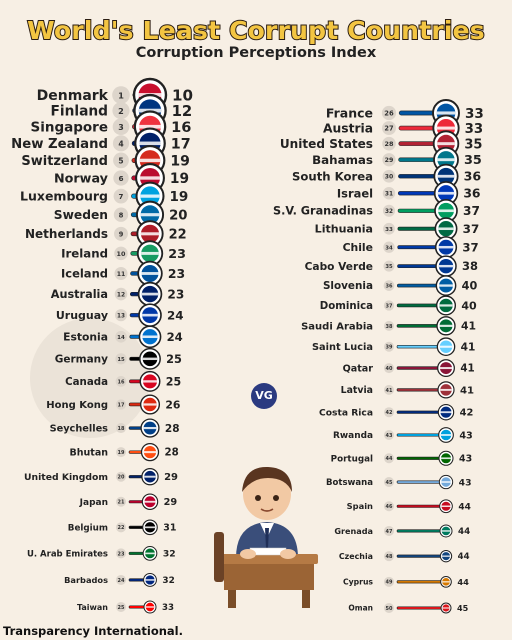 This screenshot has width=512, height=640. I want to click on country-label-iceland: Iceland, so click(84, 274).